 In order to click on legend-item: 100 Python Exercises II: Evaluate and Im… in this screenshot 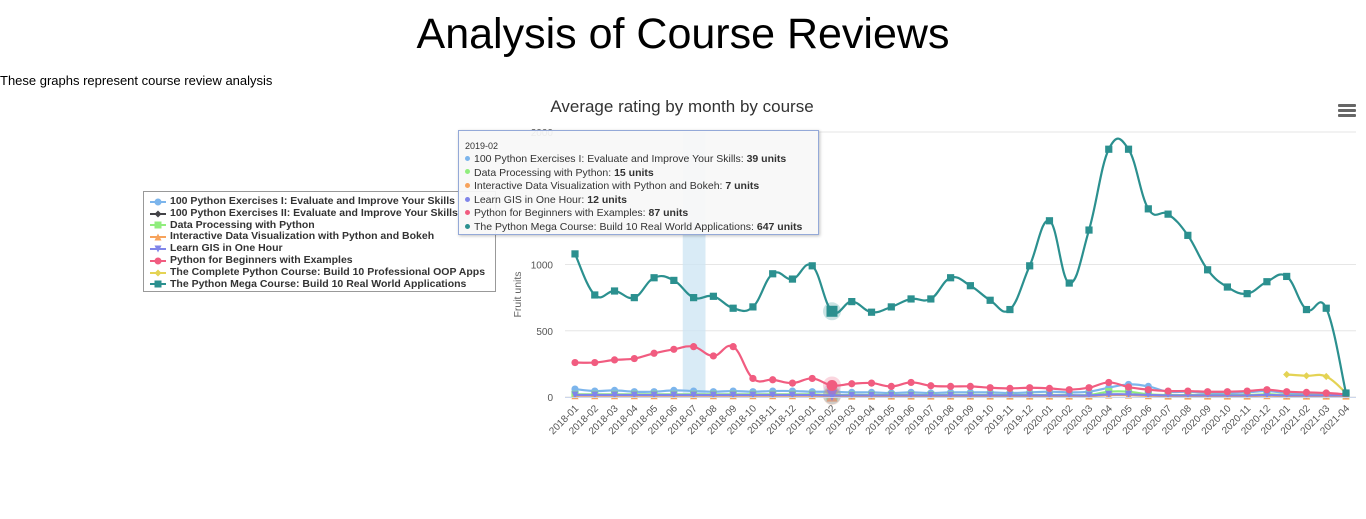, I will do `click(319, 213)`.